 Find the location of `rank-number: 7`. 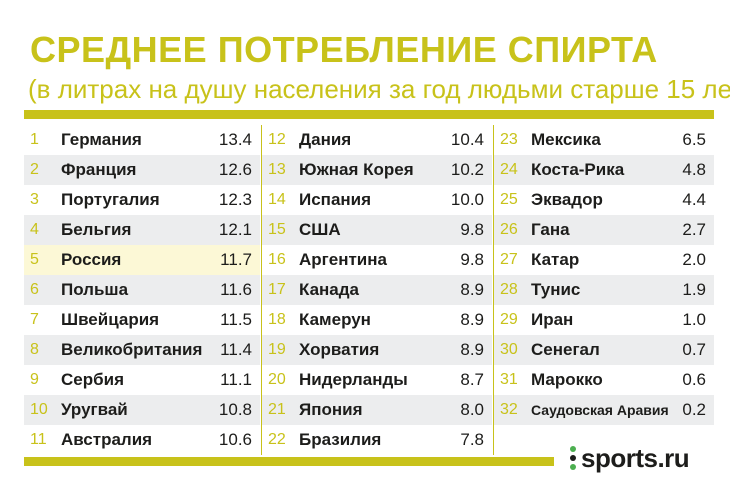

rank-number: 7 is located at coordinates (34, 319).